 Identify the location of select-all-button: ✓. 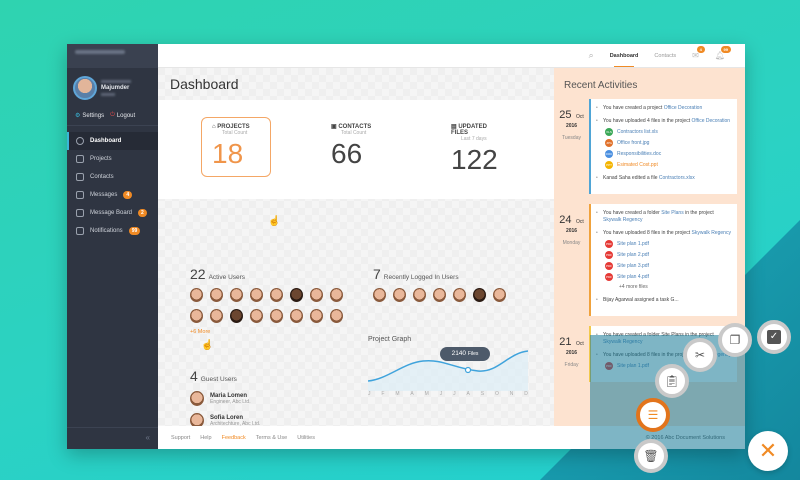
(774, 337).